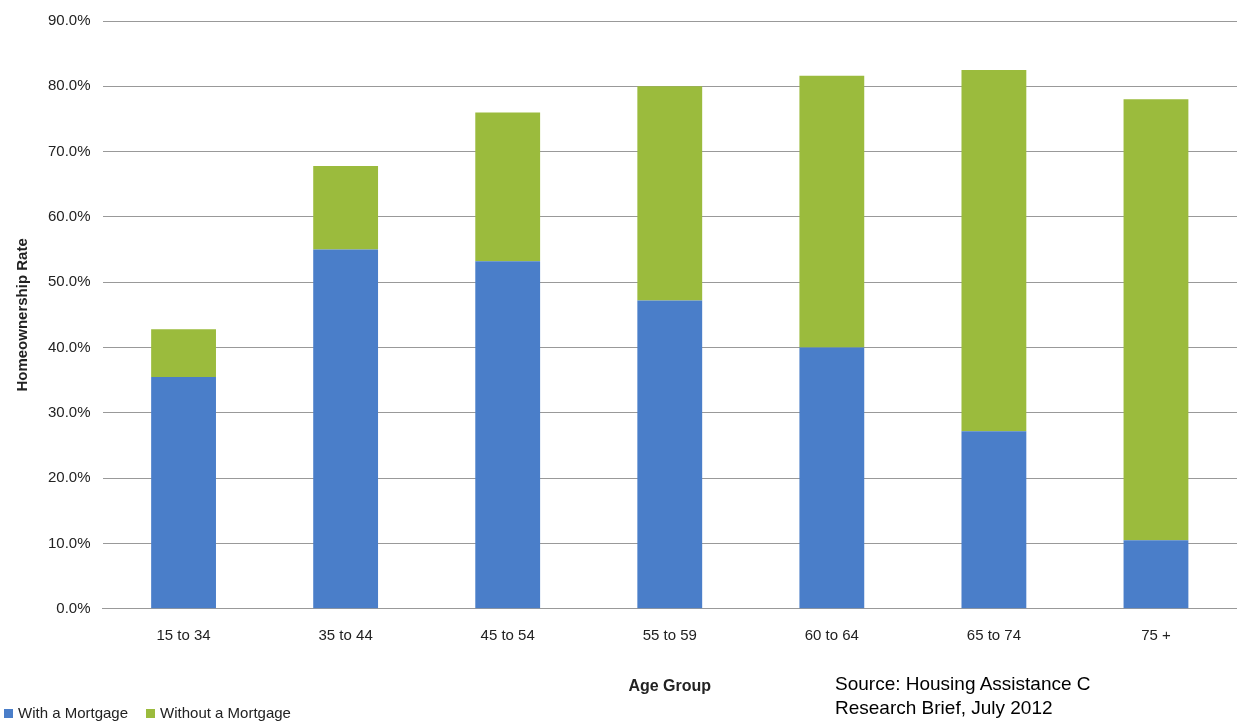 This screenshot has width=1237, height=728. Describe the element at coordinates (183, 634) in the screenshot. I see `x-tick-label: 15 to 34` at that location.